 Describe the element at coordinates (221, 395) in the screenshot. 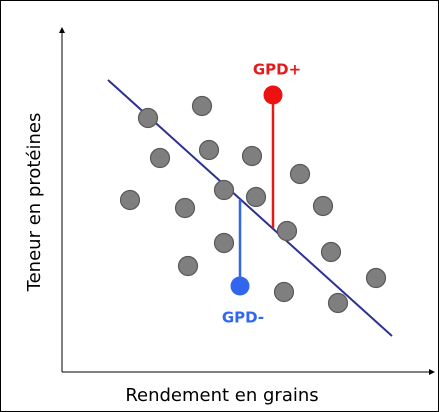

I see `x-axis-label: Rendement en grains` at that location.